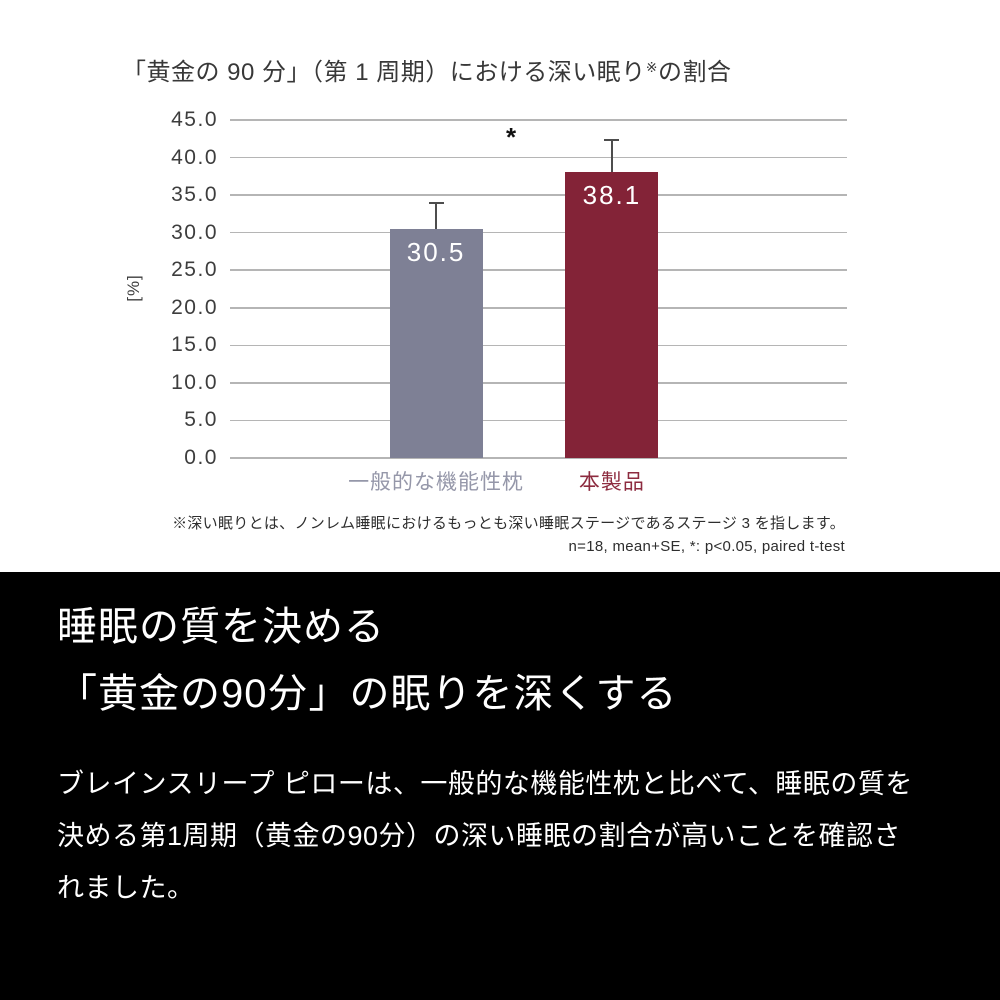 The image size is (1000, 1000). I want to click on bar-general-pillow: 30.5, so click(436, 343).